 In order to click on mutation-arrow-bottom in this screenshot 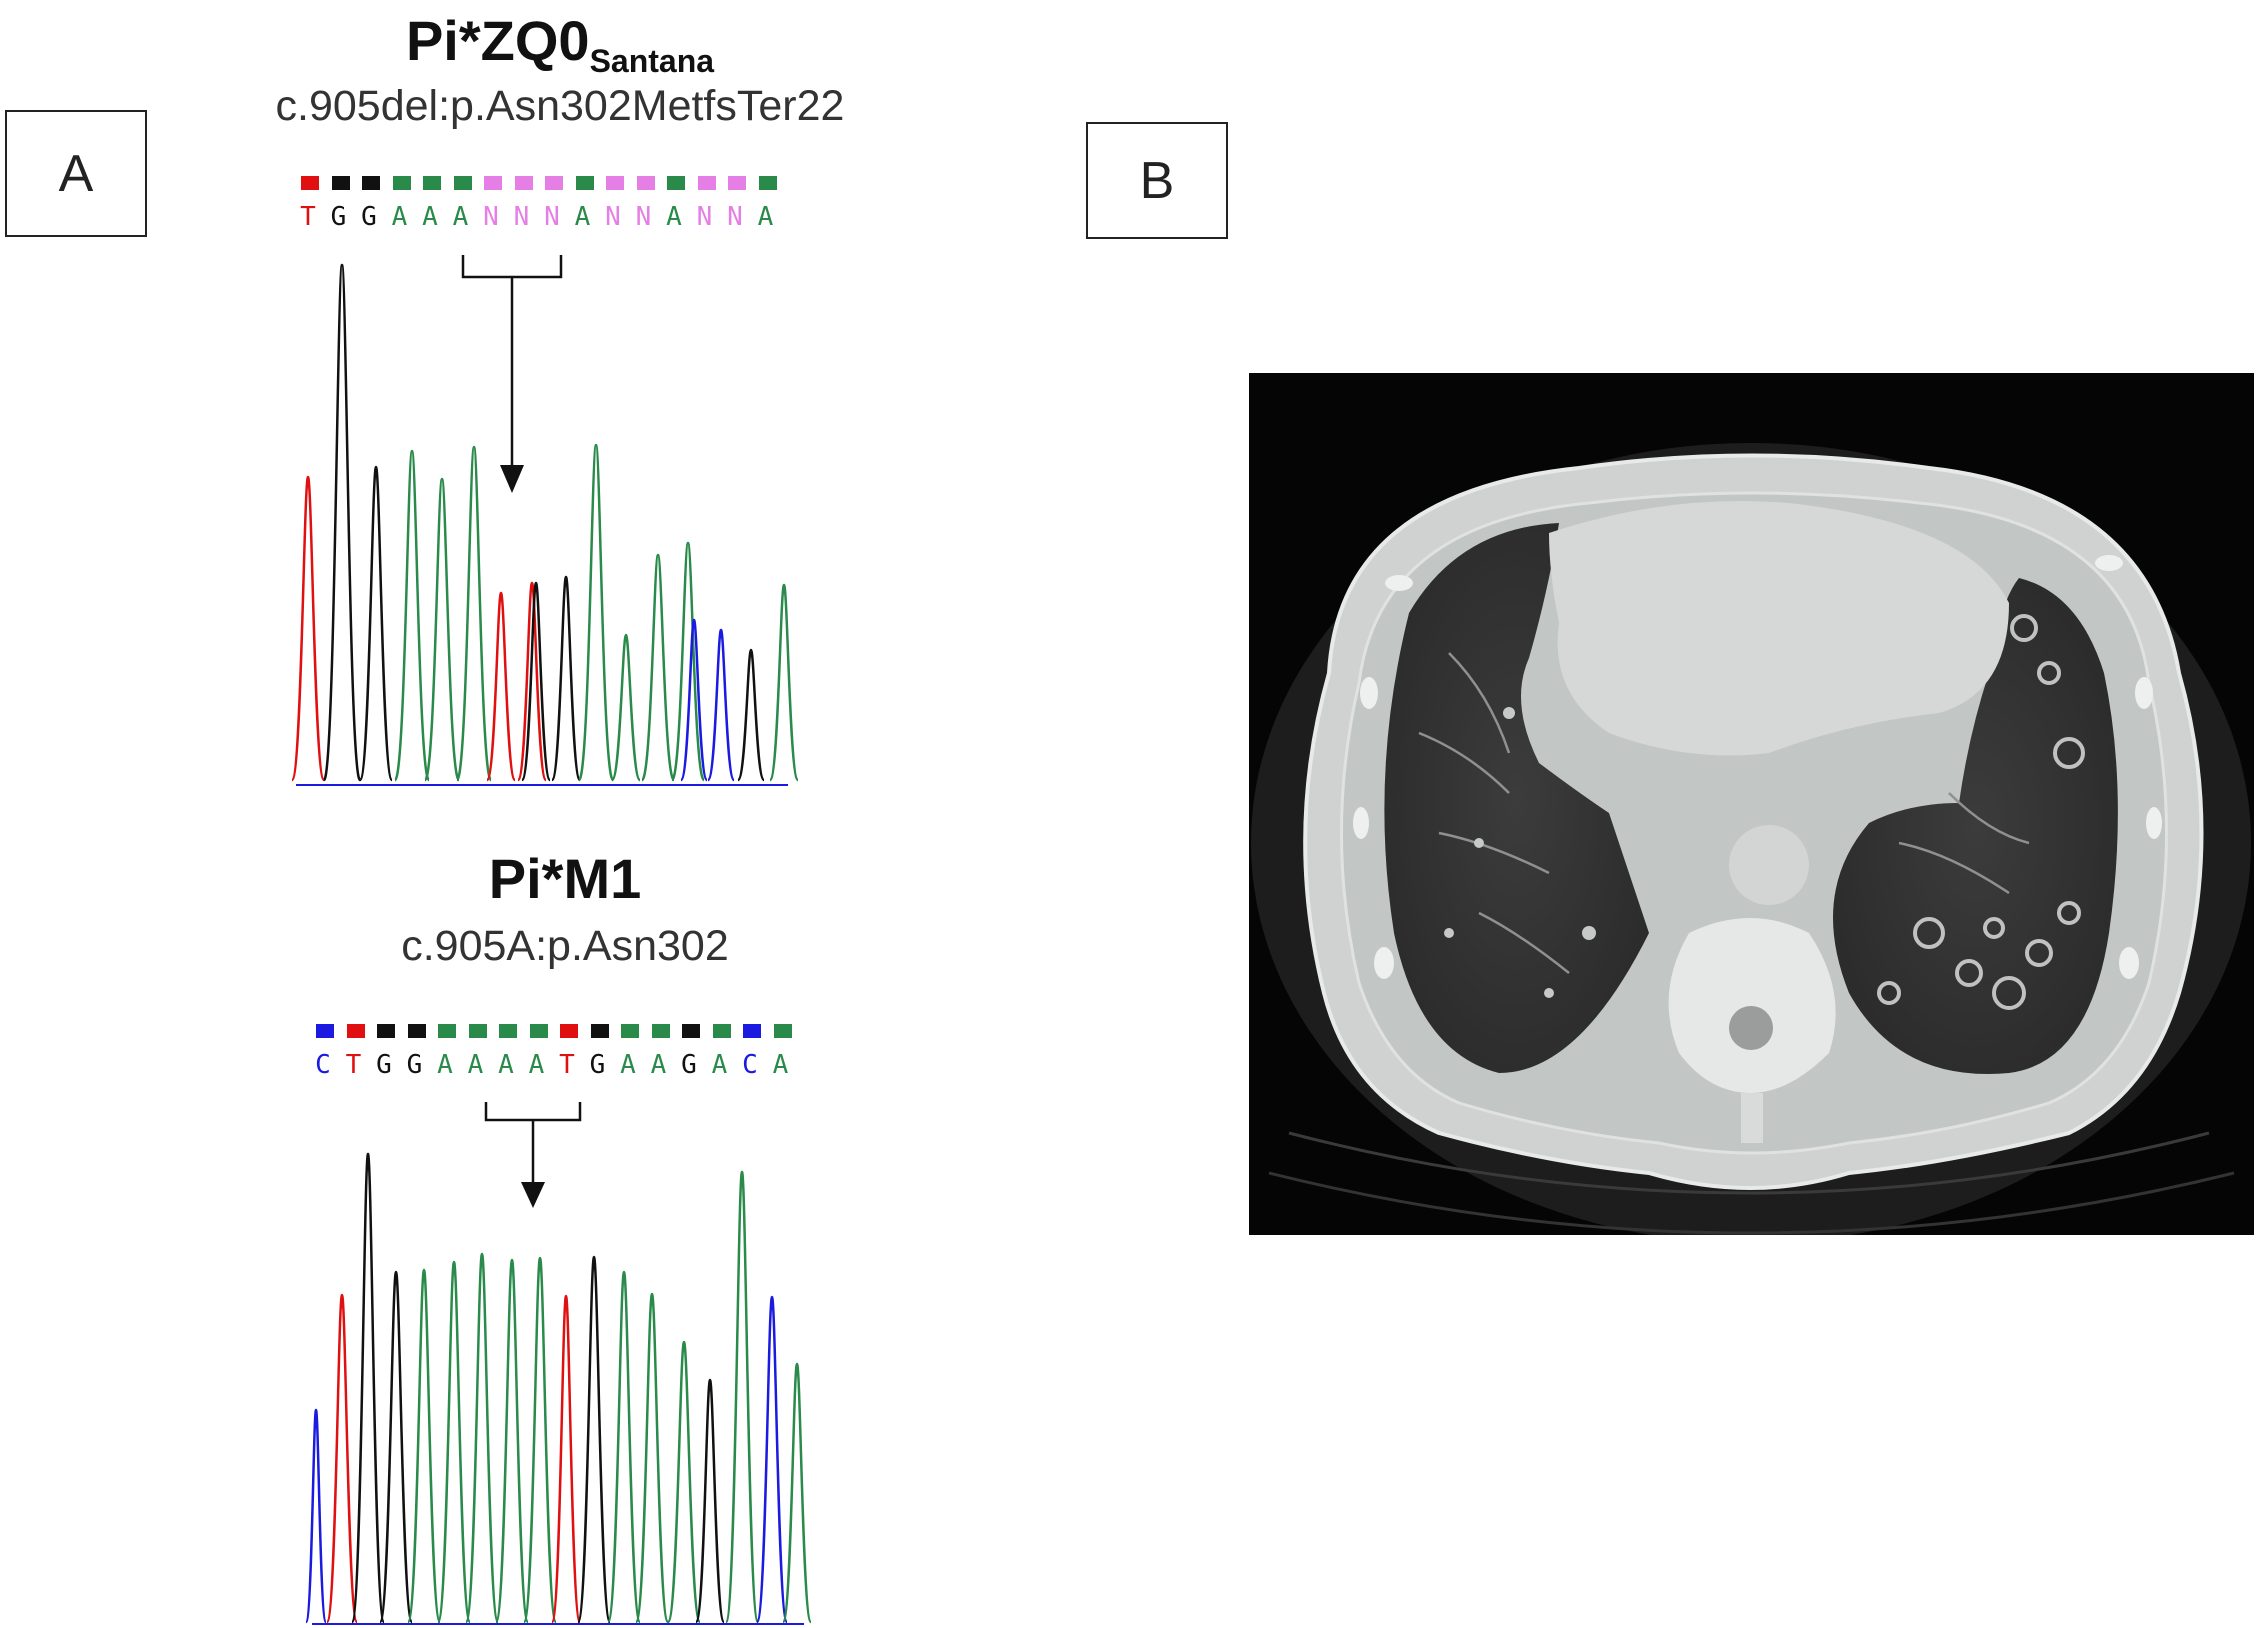, I will do `click(533, 1164)`.